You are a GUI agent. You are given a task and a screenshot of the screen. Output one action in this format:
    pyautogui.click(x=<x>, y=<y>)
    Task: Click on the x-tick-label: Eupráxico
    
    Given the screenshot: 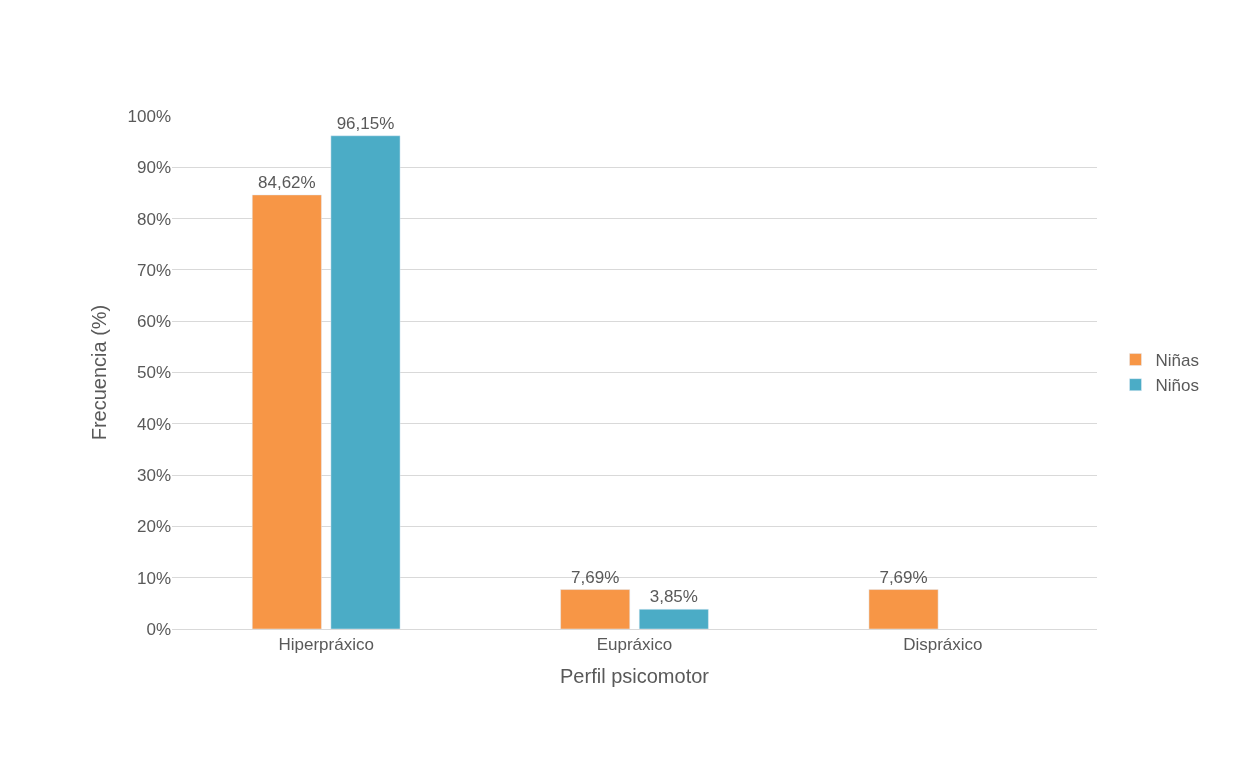 What is the action you would take?
    pyautogui.click(x=634, y=645)
    